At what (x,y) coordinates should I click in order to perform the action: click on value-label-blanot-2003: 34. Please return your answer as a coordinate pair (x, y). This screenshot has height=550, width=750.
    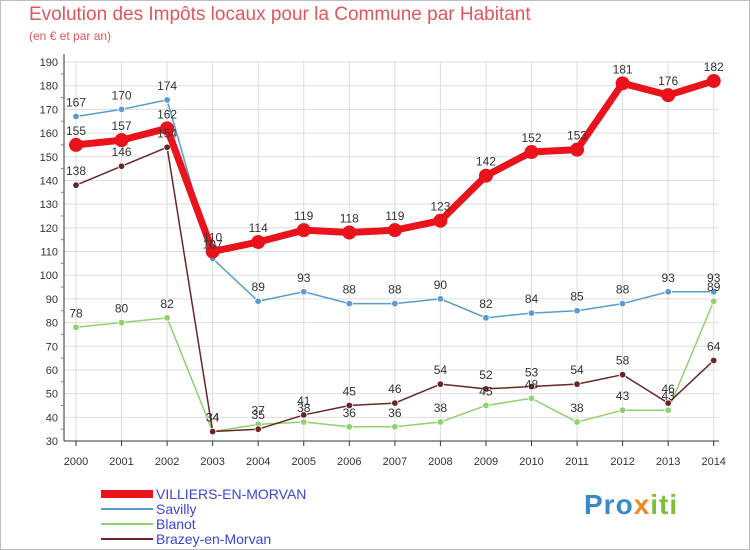
    Looking at the image, I should click on (213, 418).